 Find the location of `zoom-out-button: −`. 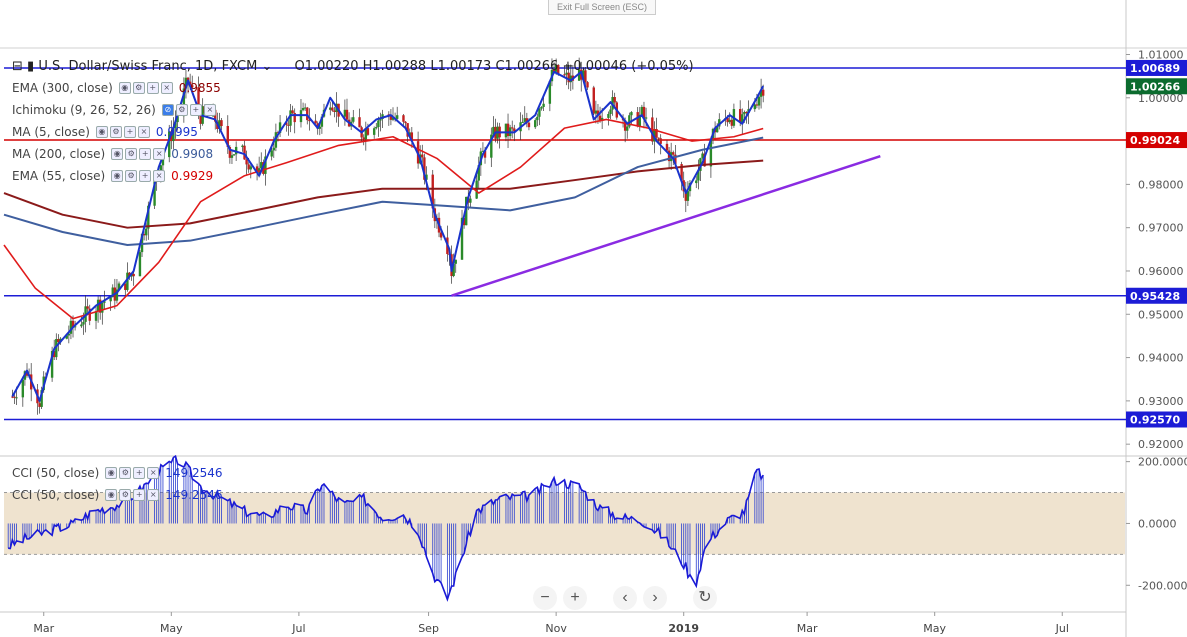

zoom-out-button: − is located at coordinates (545, 598).